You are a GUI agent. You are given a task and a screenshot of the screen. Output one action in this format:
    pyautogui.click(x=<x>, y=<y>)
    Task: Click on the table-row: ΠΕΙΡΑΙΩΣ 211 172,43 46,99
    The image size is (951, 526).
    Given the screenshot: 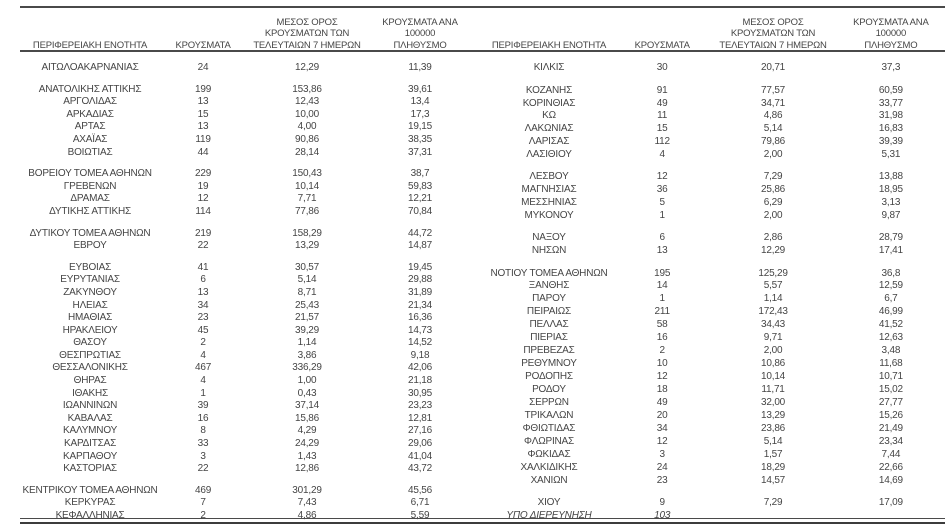 What is the action you would take?
    pyautogui.click(x=713, y=312)
    